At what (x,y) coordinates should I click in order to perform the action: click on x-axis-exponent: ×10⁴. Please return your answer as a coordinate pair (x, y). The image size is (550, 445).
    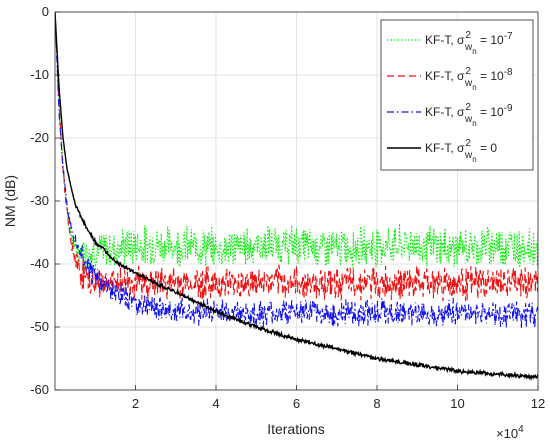
    Looking at the image, I should click on (510, 432).